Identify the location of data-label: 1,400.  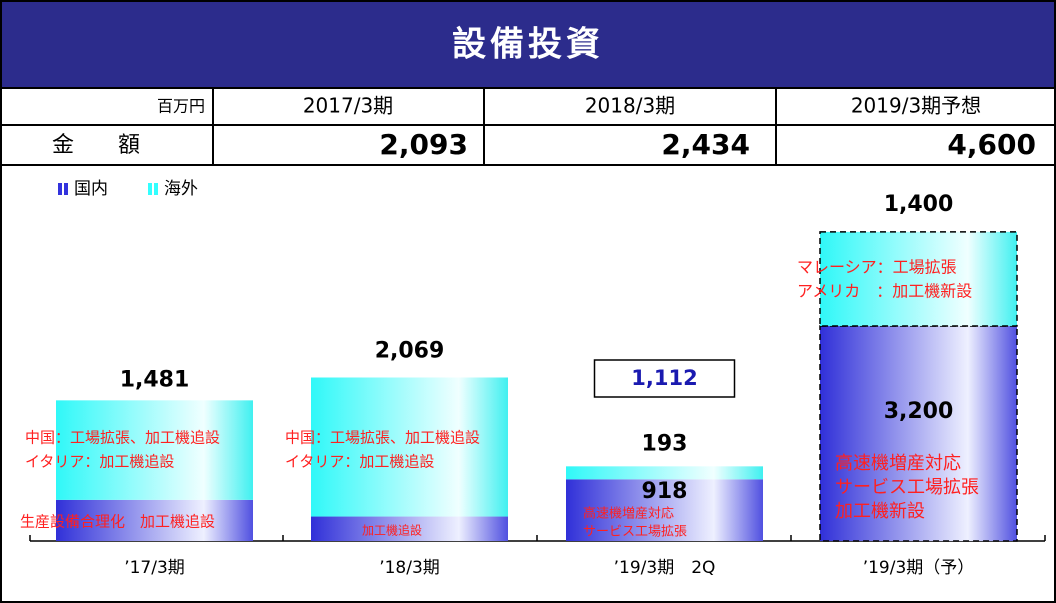
(919, 204).